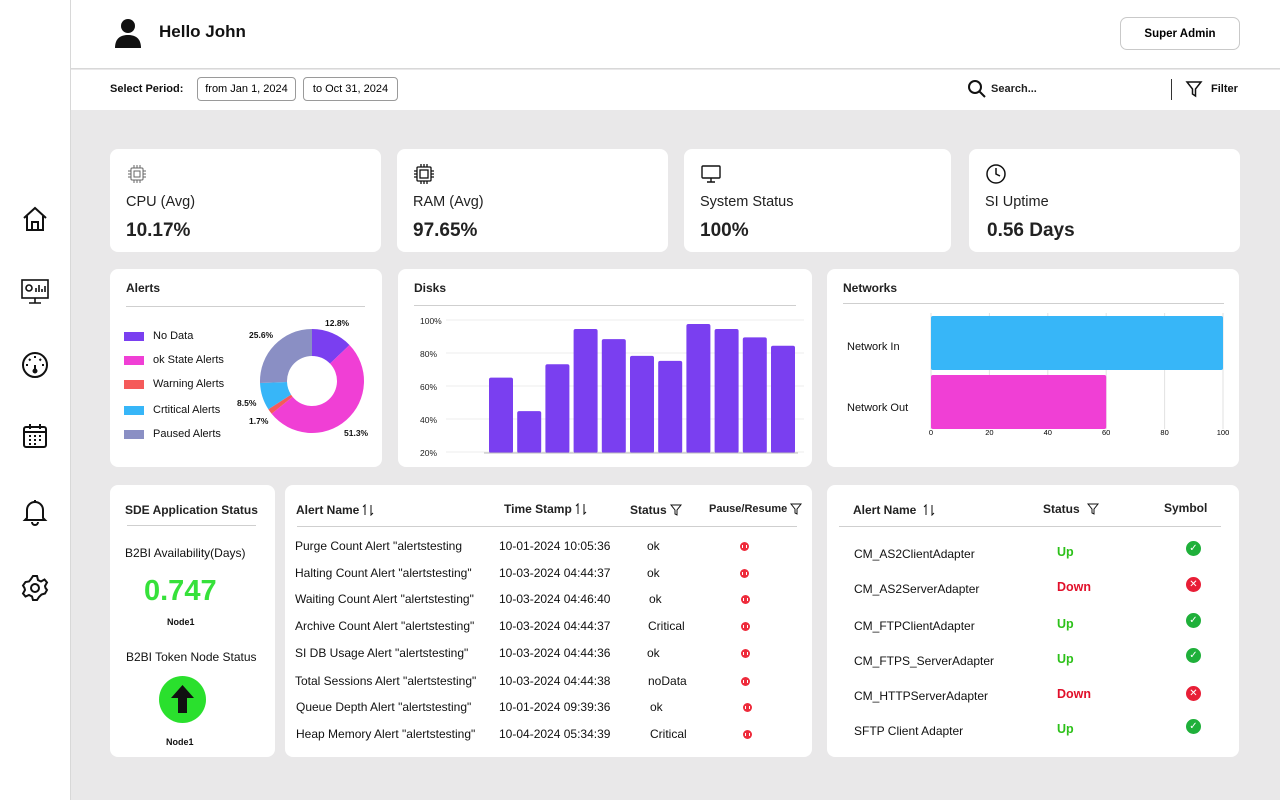 The height and width of the screenshot is (800, 1280). What do you see at coordinates (383, 573) in the screenshot?
I see `alert-name-cell: Halting Count Alert "alertstesting"` at bounding box center [383, 573].